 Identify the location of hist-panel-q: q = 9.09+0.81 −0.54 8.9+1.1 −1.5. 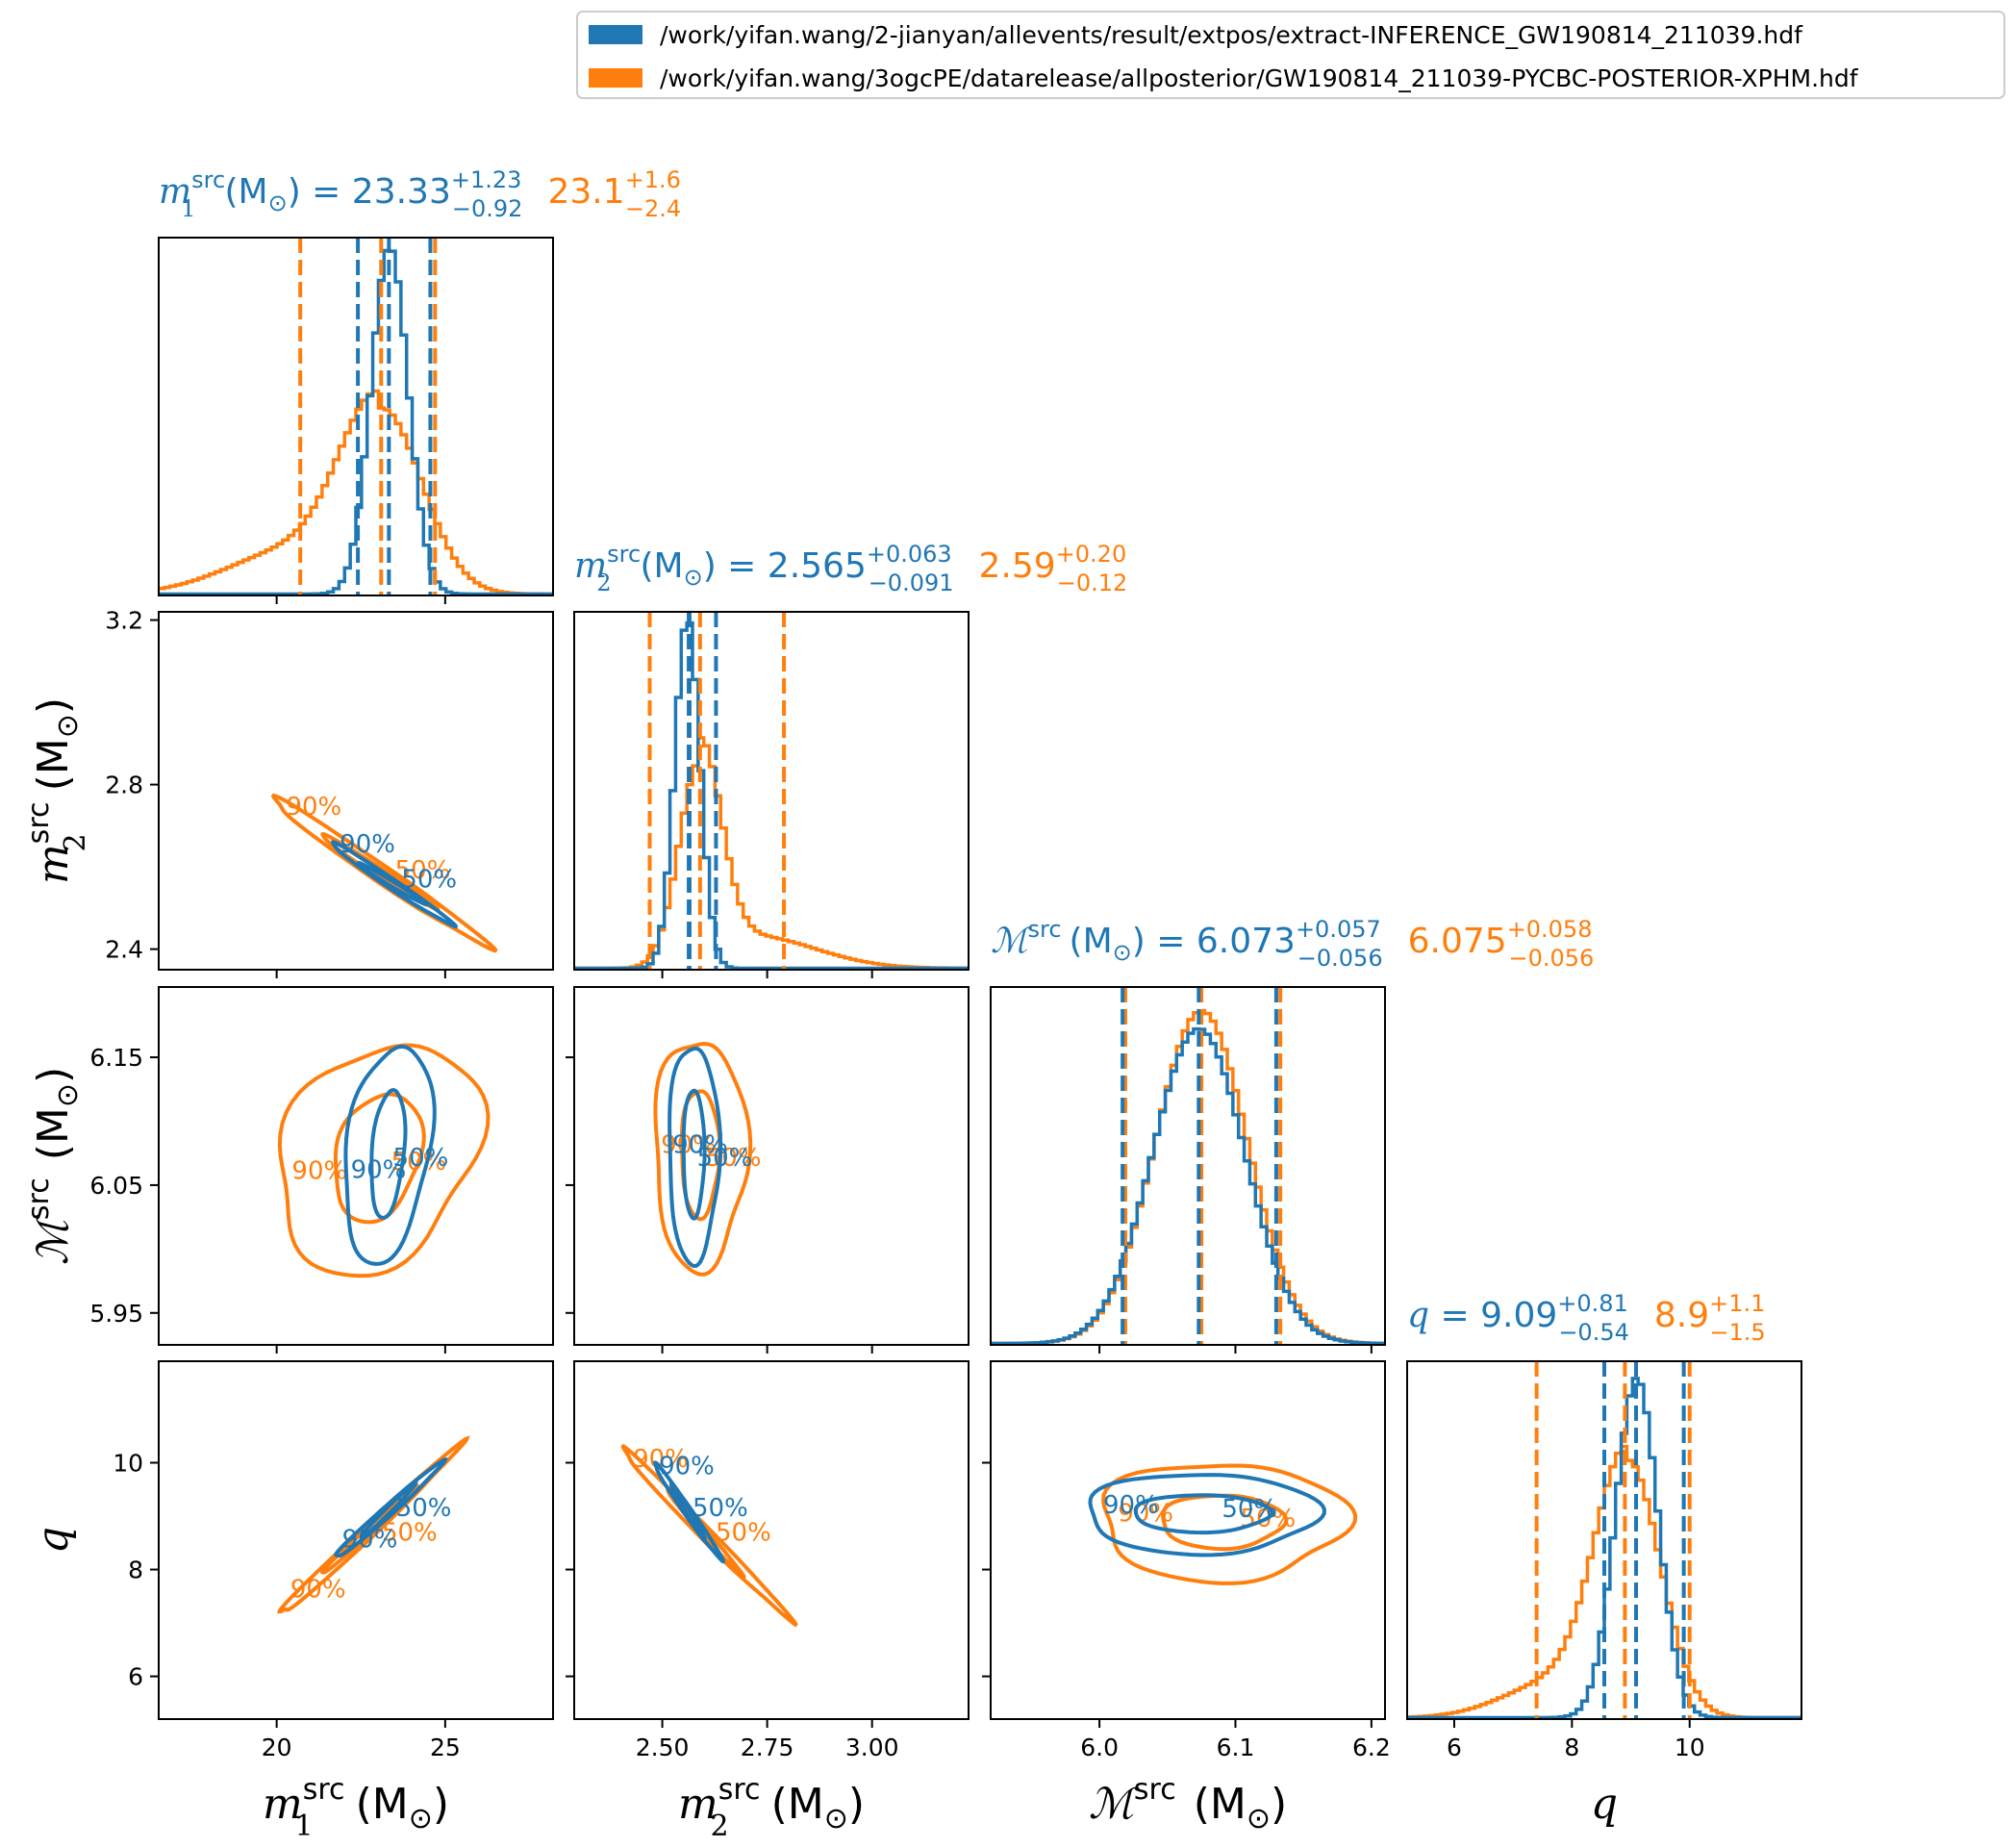
(1604, 1505).